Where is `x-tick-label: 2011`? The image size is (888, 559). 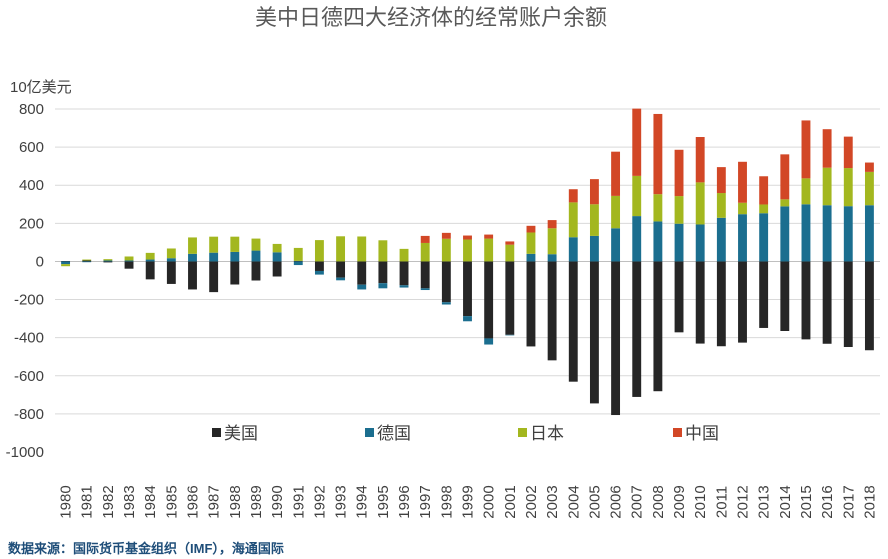 x-tick-label: 2011 is located at coordinates (721, 502).